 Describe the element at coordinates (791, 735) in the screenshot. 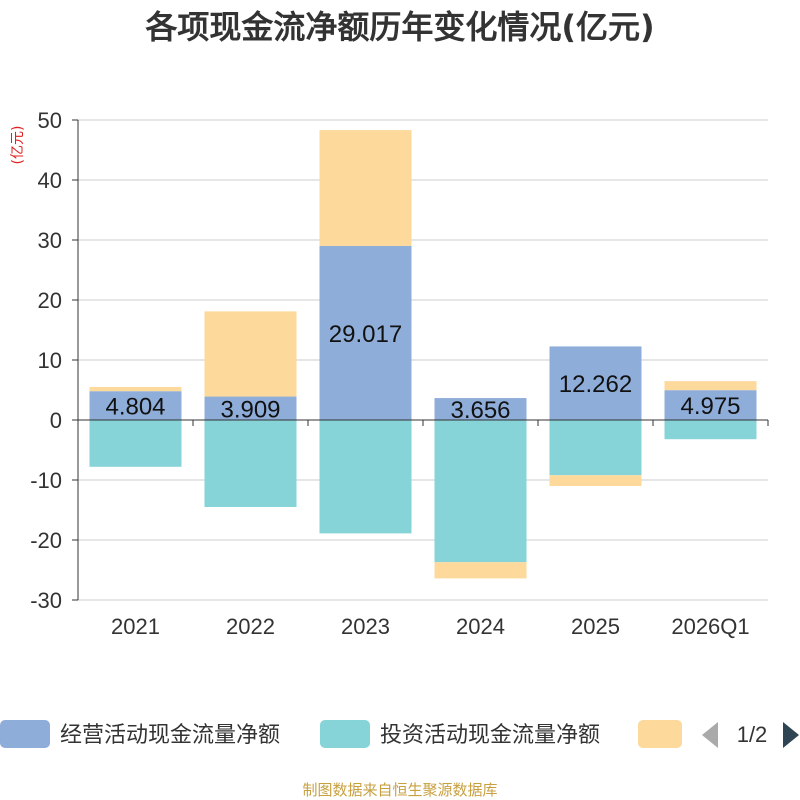

I see `legend-next-page-icon` at that location.